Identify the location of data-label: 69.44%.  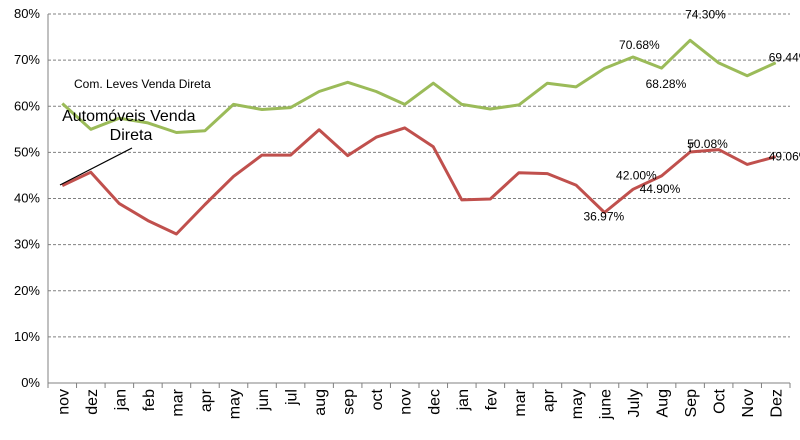
(784, 58).